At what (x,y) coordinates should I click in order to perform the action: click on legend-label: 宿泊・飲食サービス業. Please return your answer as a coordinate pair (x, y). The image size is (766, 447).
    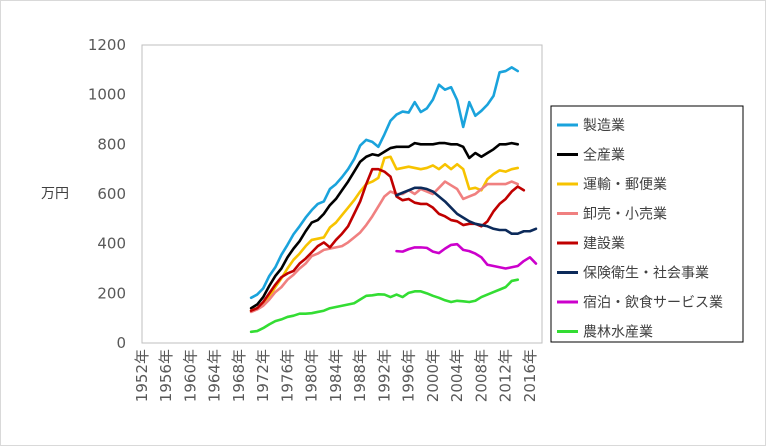
    Looking at the image, I should click on (653, 302).